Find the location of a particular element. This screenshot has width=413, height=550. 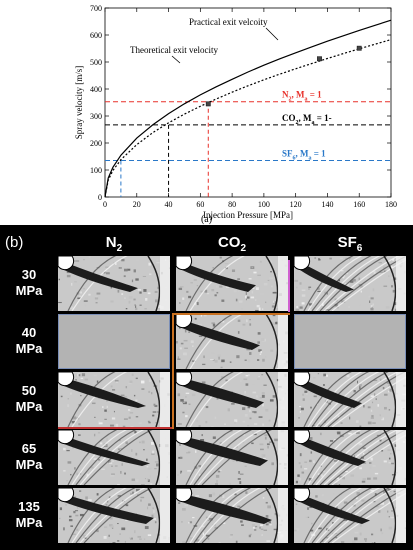

empty-image-cell is located at coordinates (350, 341).